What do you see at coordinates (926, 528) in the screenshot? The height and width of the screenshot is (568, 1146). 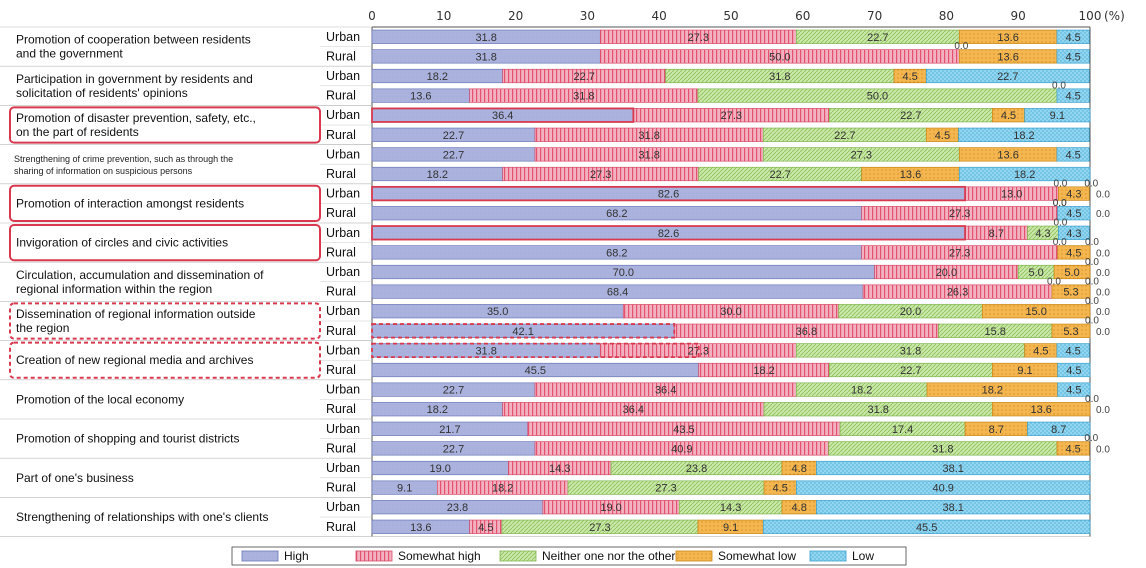 I see `segment-value-label: 45.5` at bounding box center [926, 528].